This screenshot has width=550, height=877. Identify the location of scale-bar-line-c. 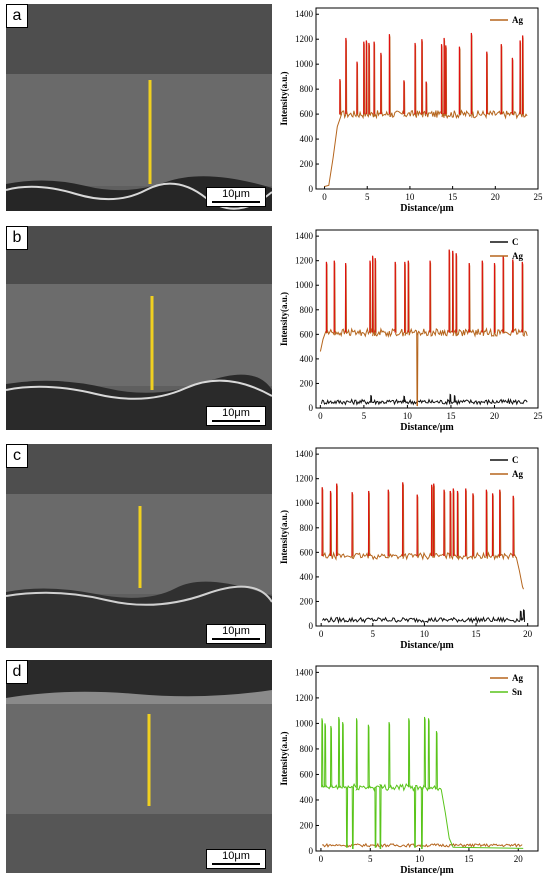
(236, 639).